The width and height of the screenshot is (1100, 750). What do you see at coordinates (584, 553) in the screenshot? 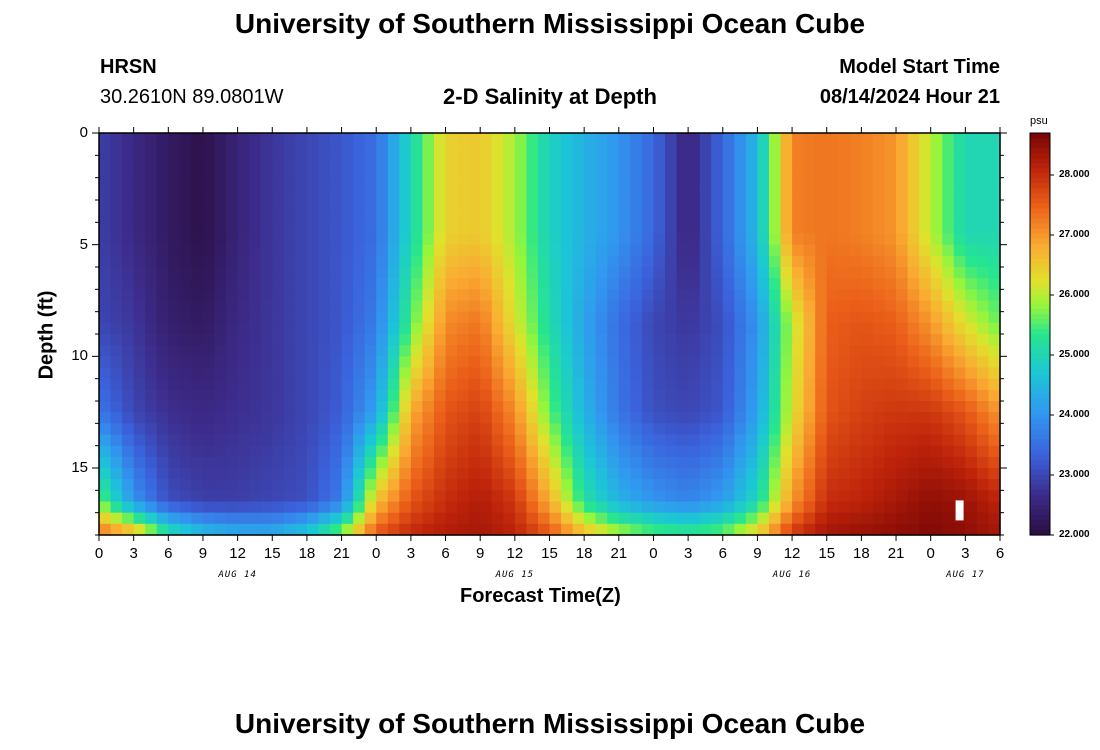
I see `x-tick-label: 18` at bounding box center [584, 553].